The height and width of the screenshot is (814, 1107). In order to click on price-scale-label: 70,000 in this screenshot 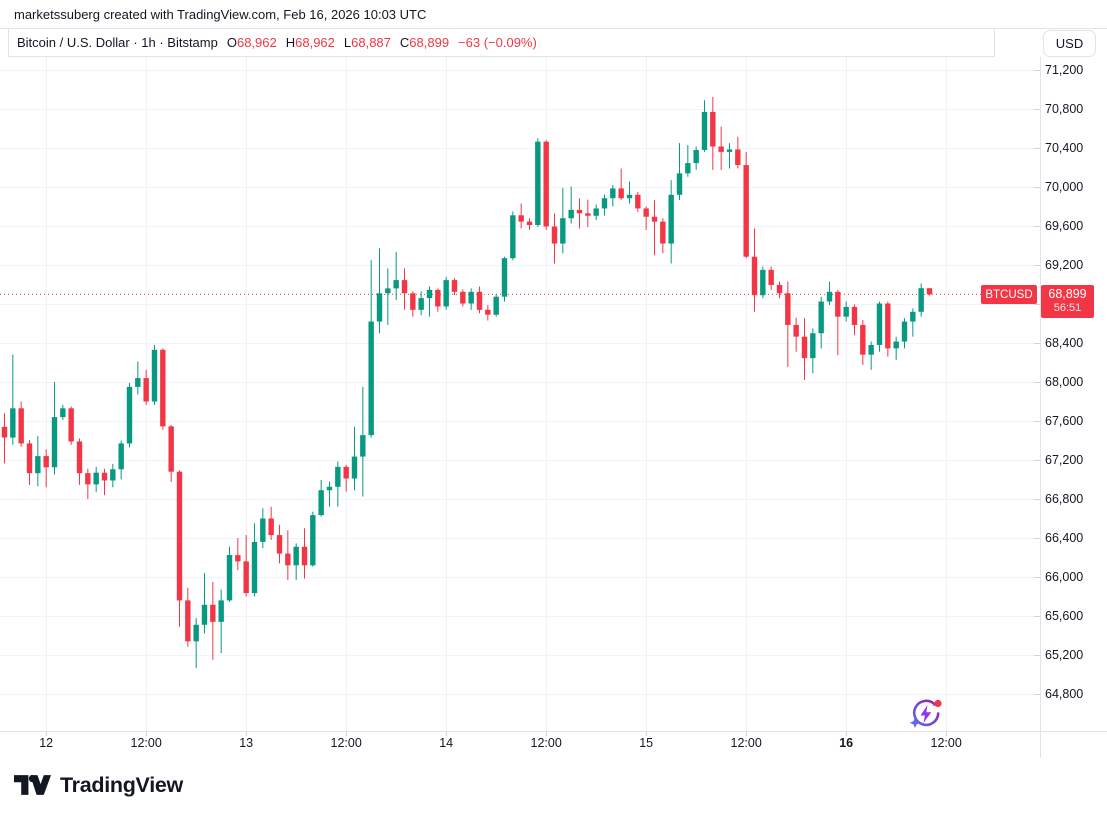, I will do `click(1064, 187)`.